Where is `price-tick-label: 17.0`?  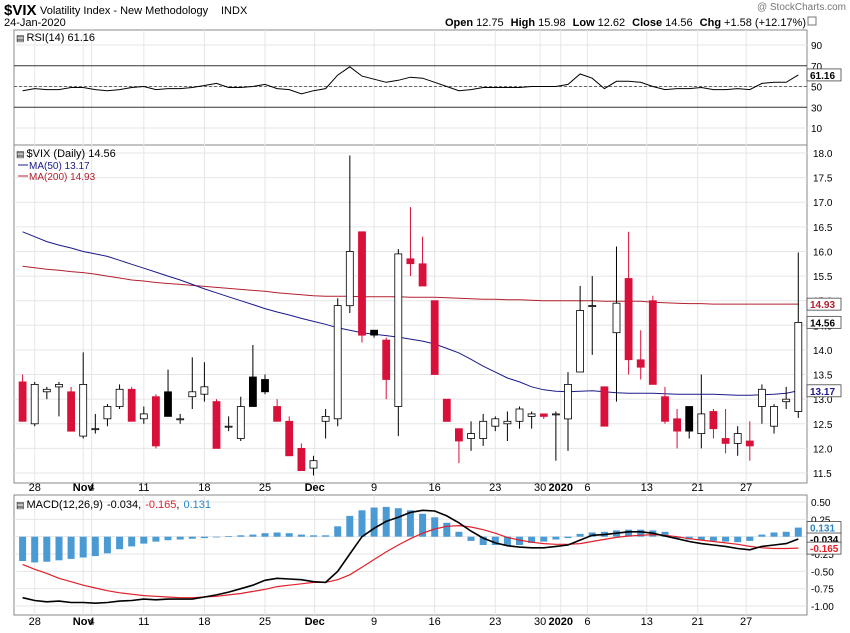
price-tick-label: 17.0 is located at coordinates (823, 203).